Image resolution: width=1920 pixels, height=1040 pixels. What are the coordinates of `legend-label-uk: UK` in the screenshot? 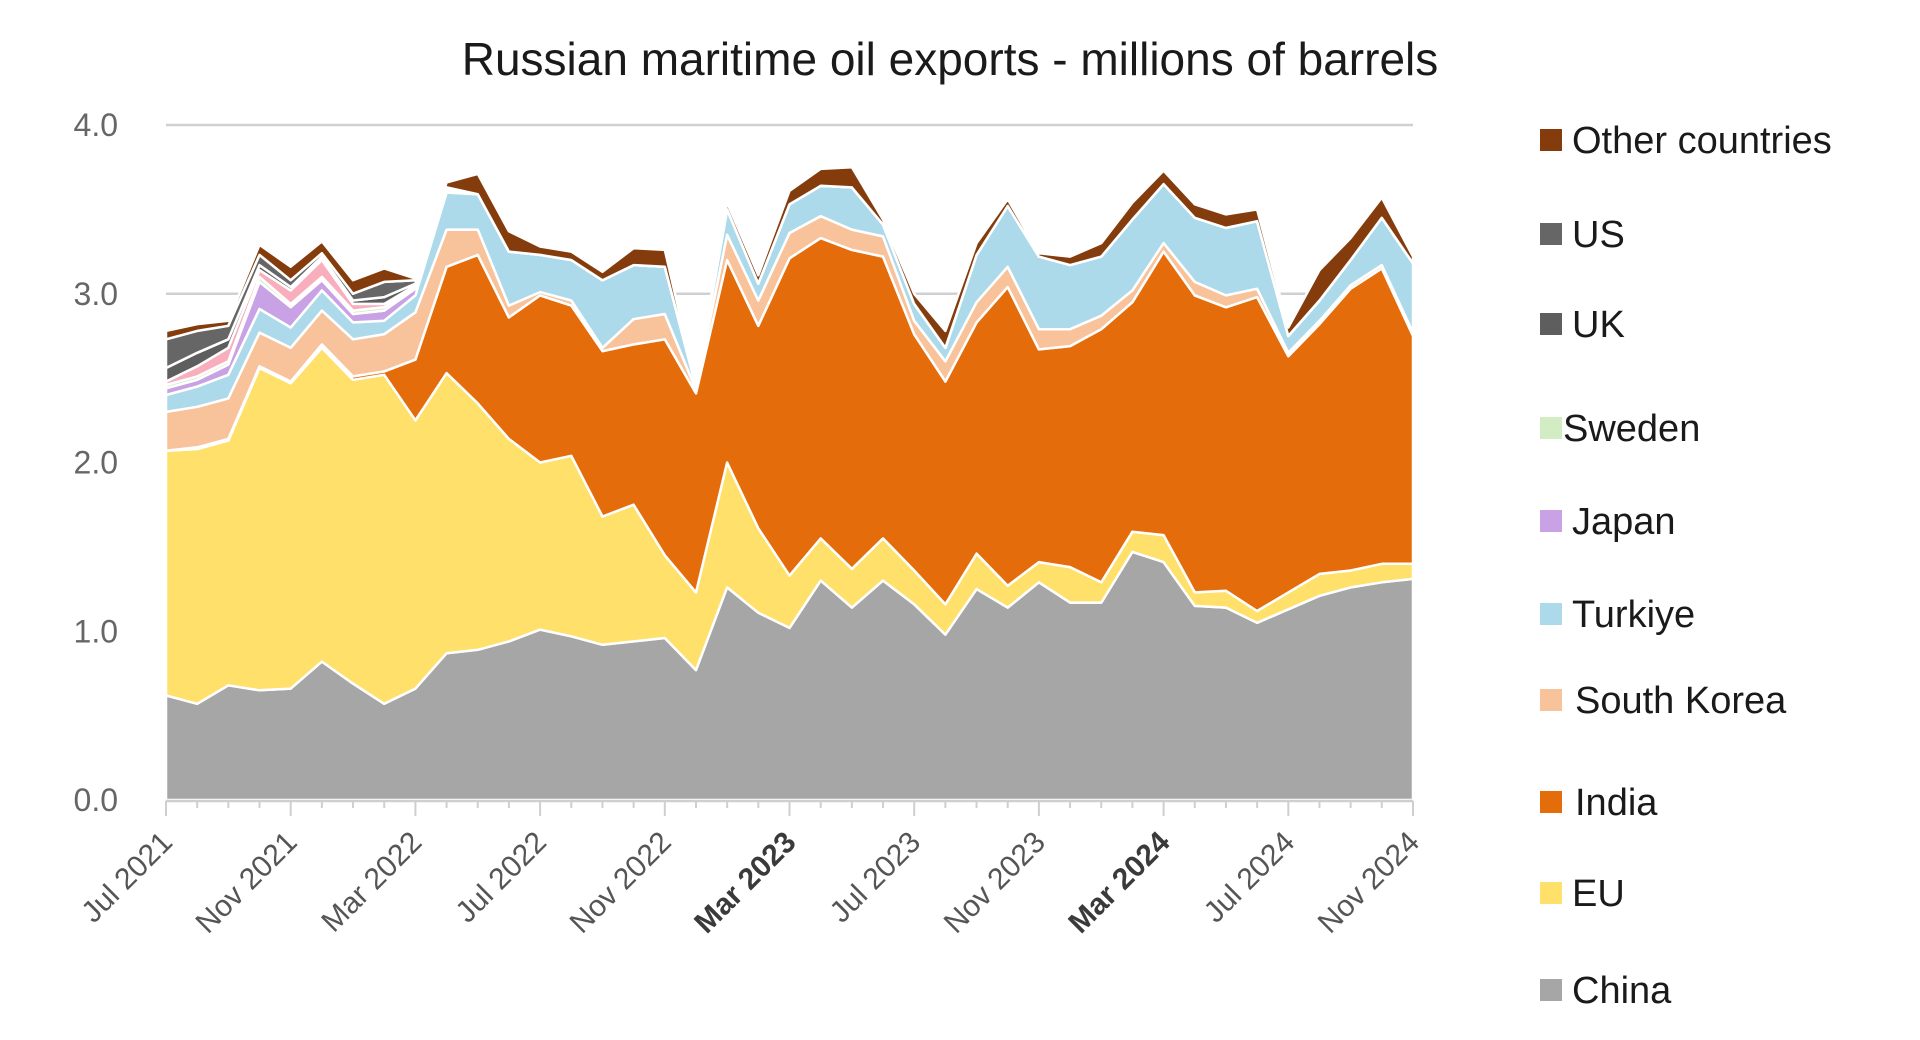 It's located at (1598, 325).